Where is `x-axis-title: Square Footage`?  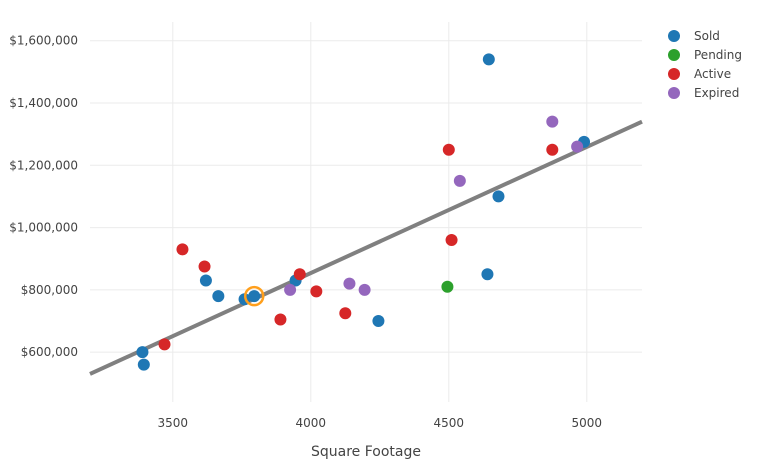
x-axis-title: Square Footage is located at coordinates (366, 452).